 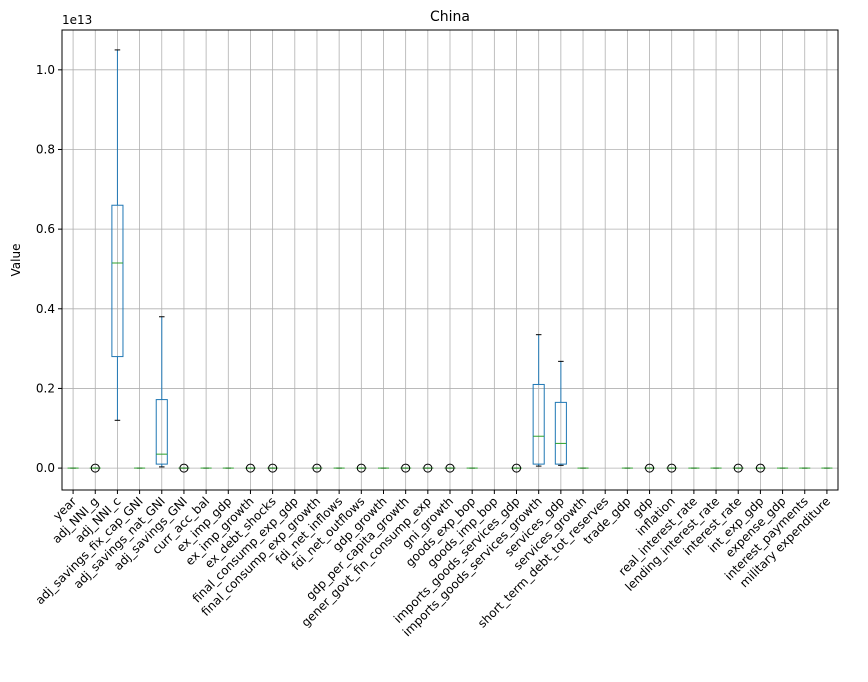 I want to click on y-tick-label: 0.2, so click(x=45, y=388).